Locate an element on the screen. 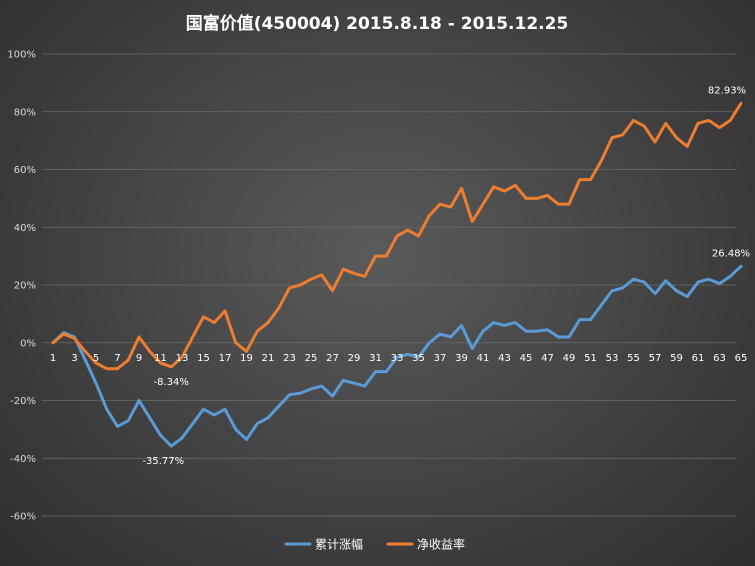 The width and height of the screenshot is (755, 566). data-label: 26.48% is located at coordinates (731, 253).